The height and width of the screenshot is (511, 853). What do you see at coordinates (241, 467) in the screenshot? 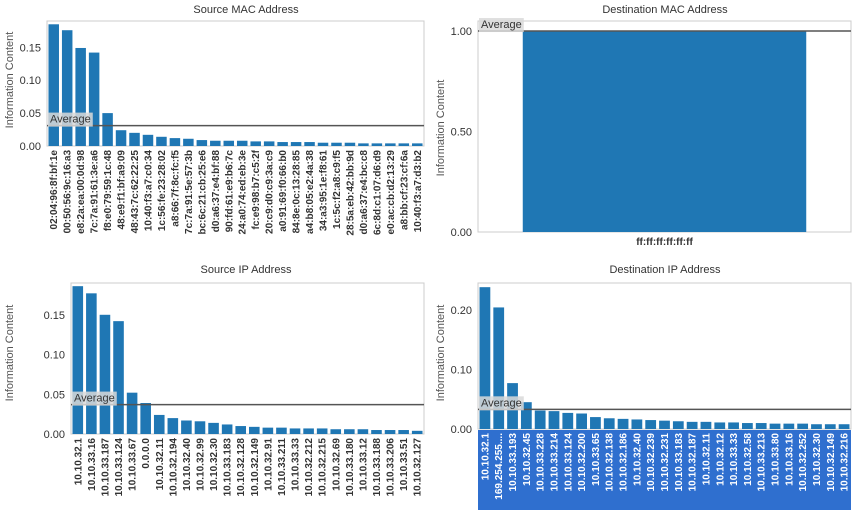
I see `x-tick-label: 10.10.32.128` at bounding box center [241, 467].